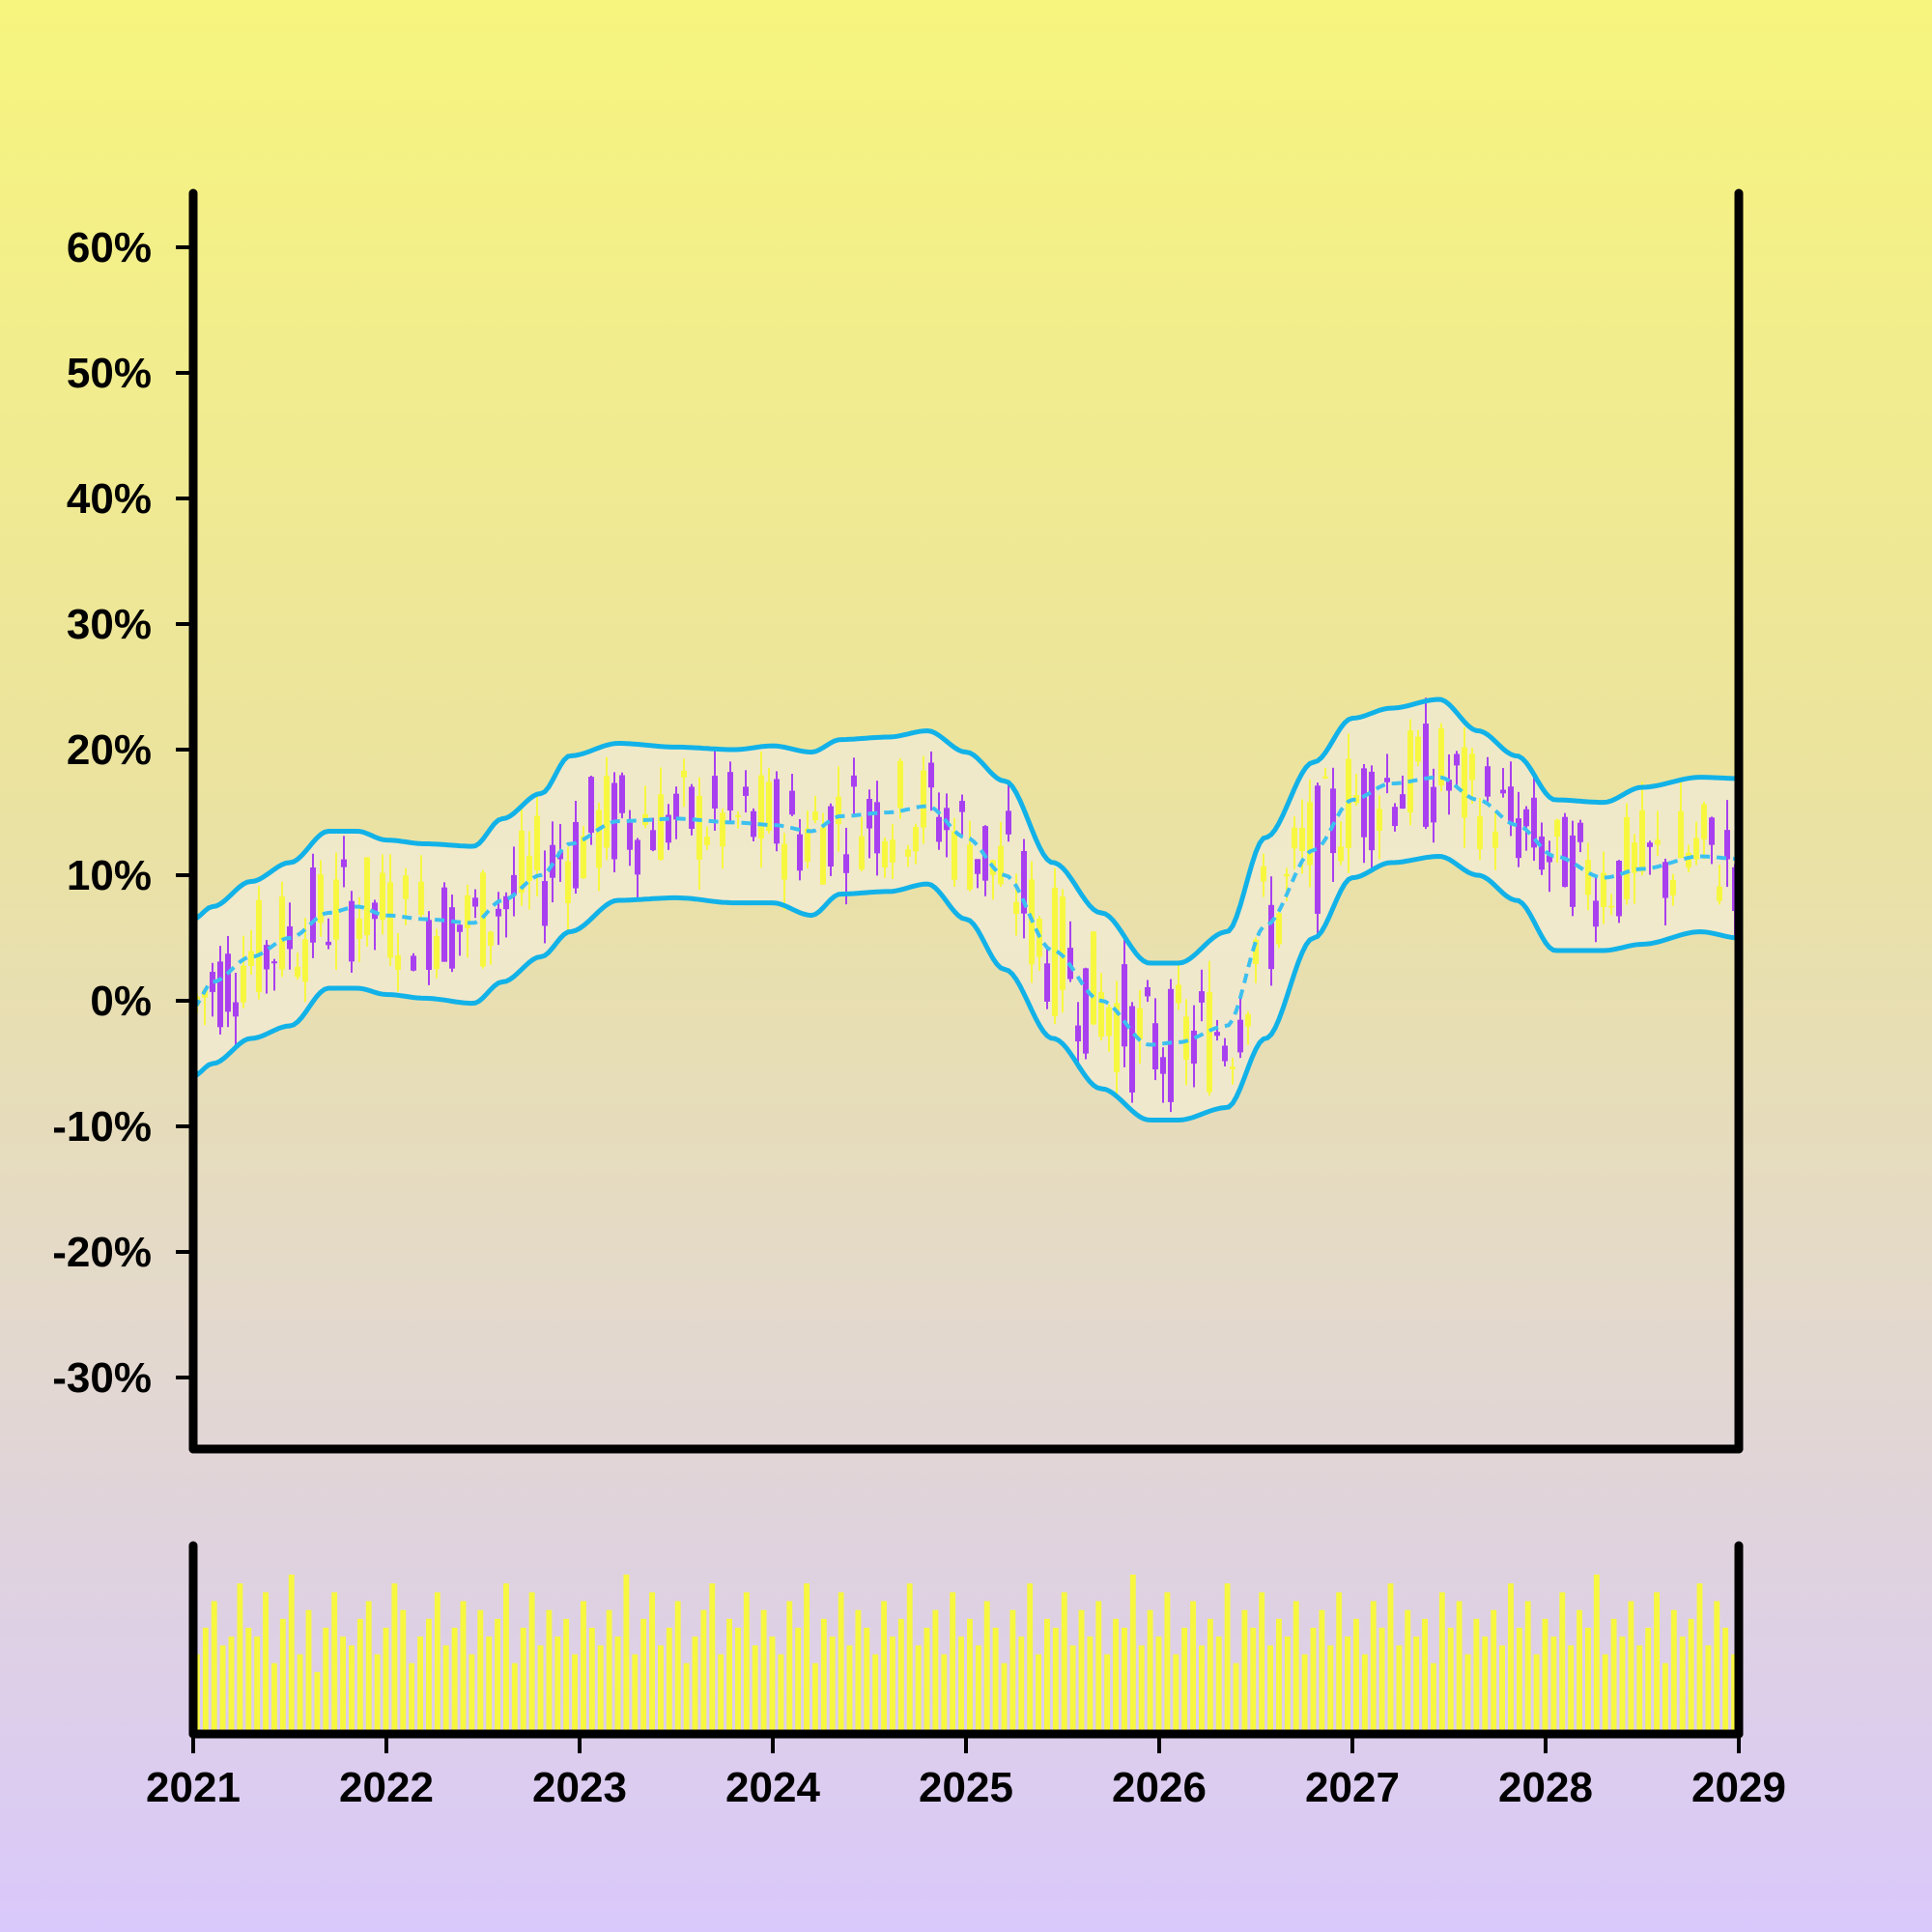 The height and width of the screenshot is (1932, 1932). Describe the element at coordinates (772, 1787) in the screenshot. I see `x-tick-label: 2024` at that location.